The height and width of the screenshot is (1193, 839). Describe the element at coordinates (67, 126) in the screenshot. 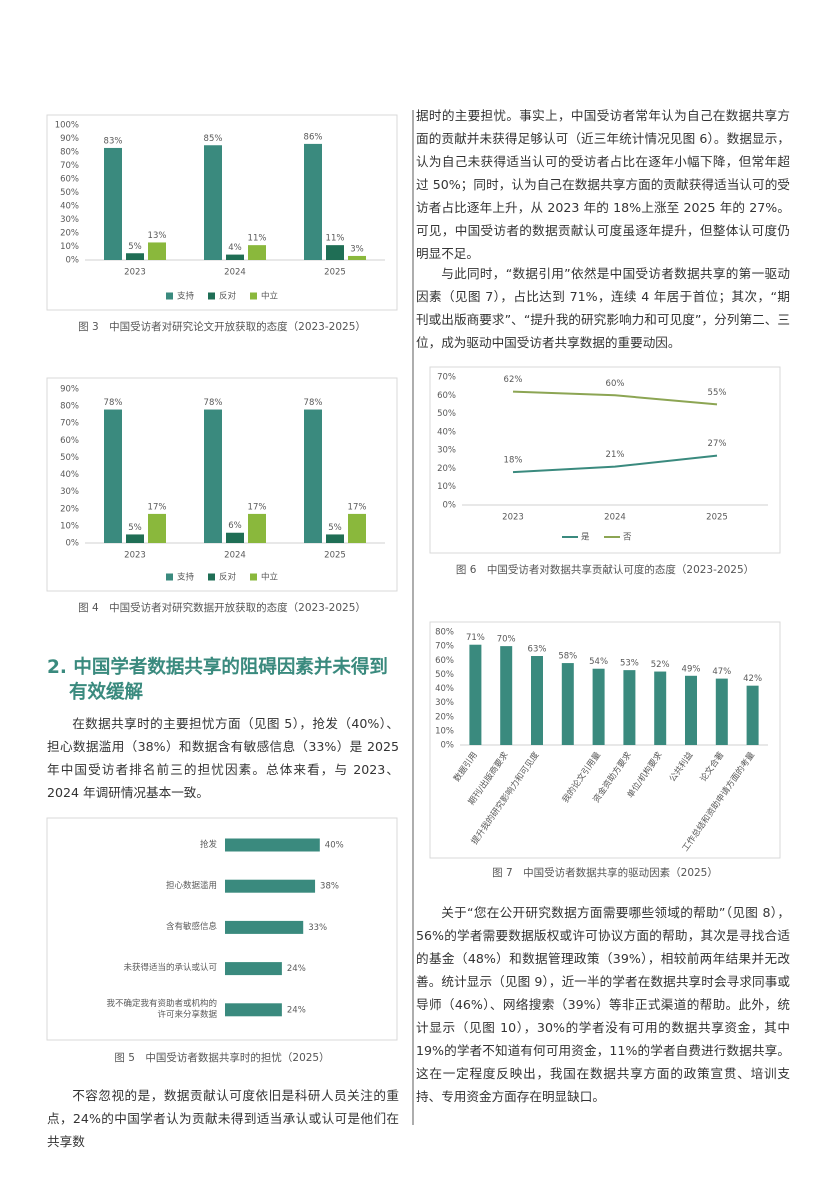

I see `y-tick-label: 100%` at that location.